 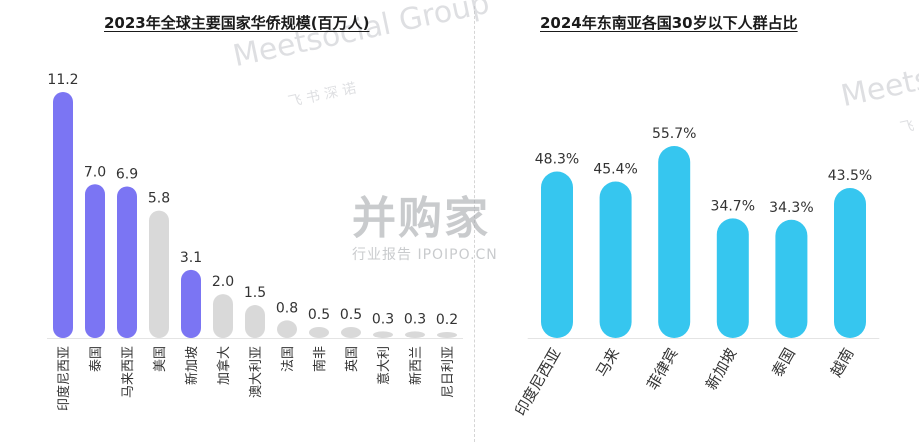 I want to click on category-label: 法国, so click(x=288, y=359).